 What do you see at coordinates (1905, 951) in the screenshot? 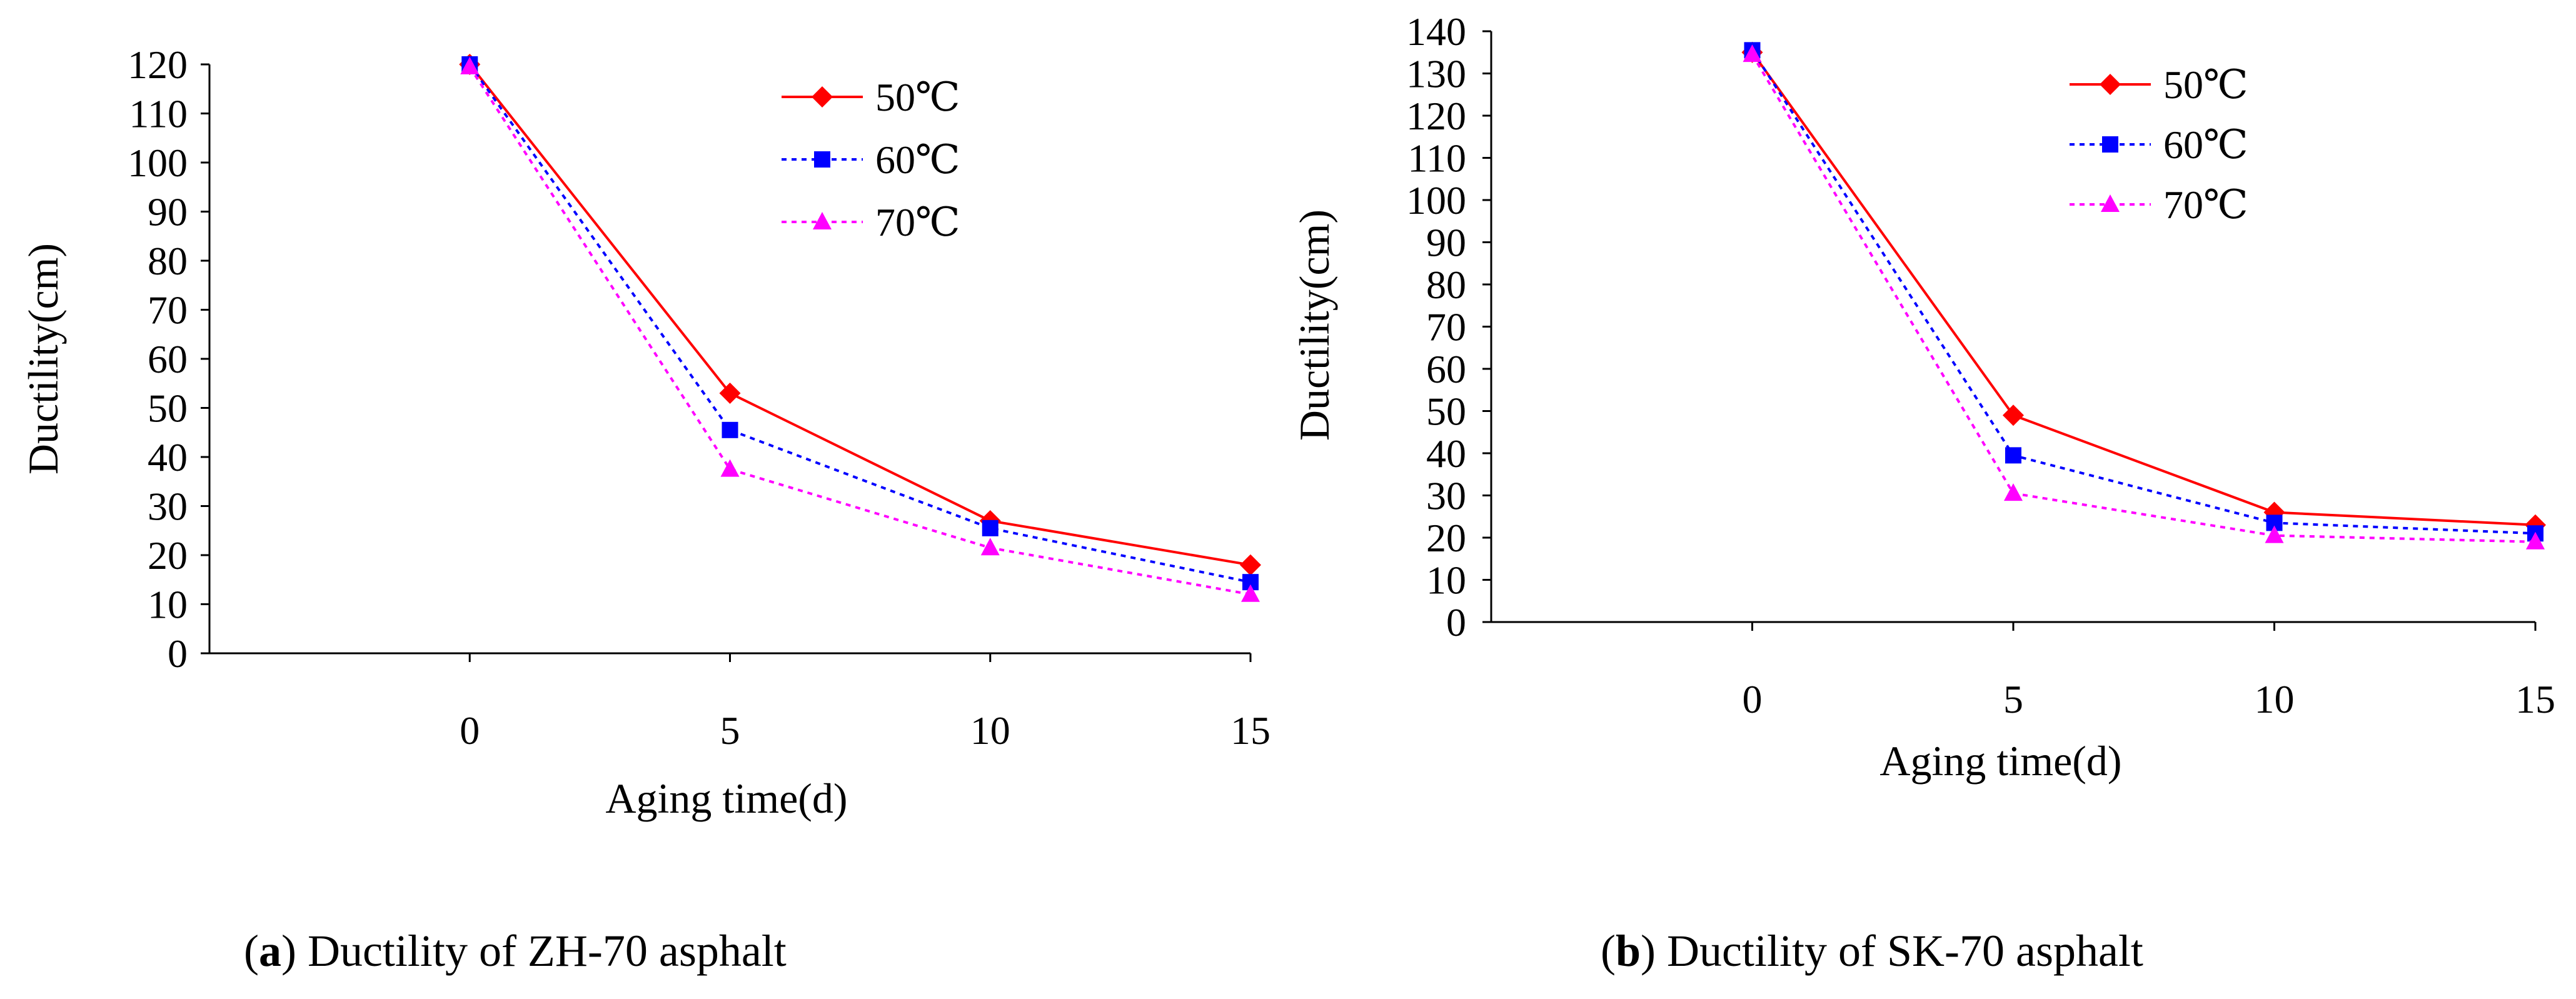
I see `caption-b-text: Ductility of SK-70 asphalt` at bounding box center [1905, 951].